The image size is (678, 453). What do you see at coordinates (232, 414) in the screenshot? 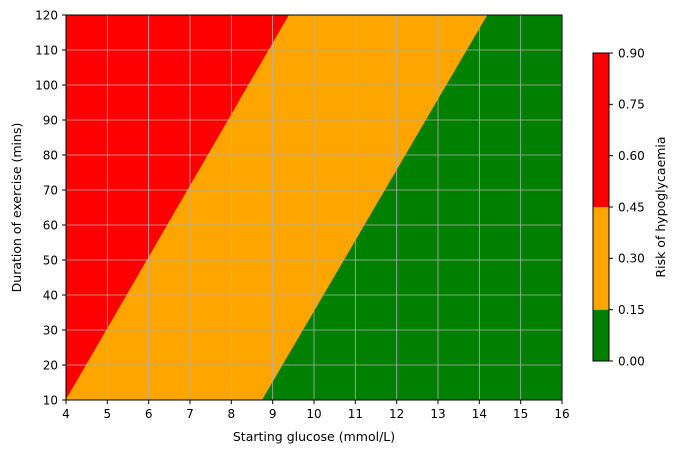
I see `x-tick-label: 8` at bounding box center [232, 414].